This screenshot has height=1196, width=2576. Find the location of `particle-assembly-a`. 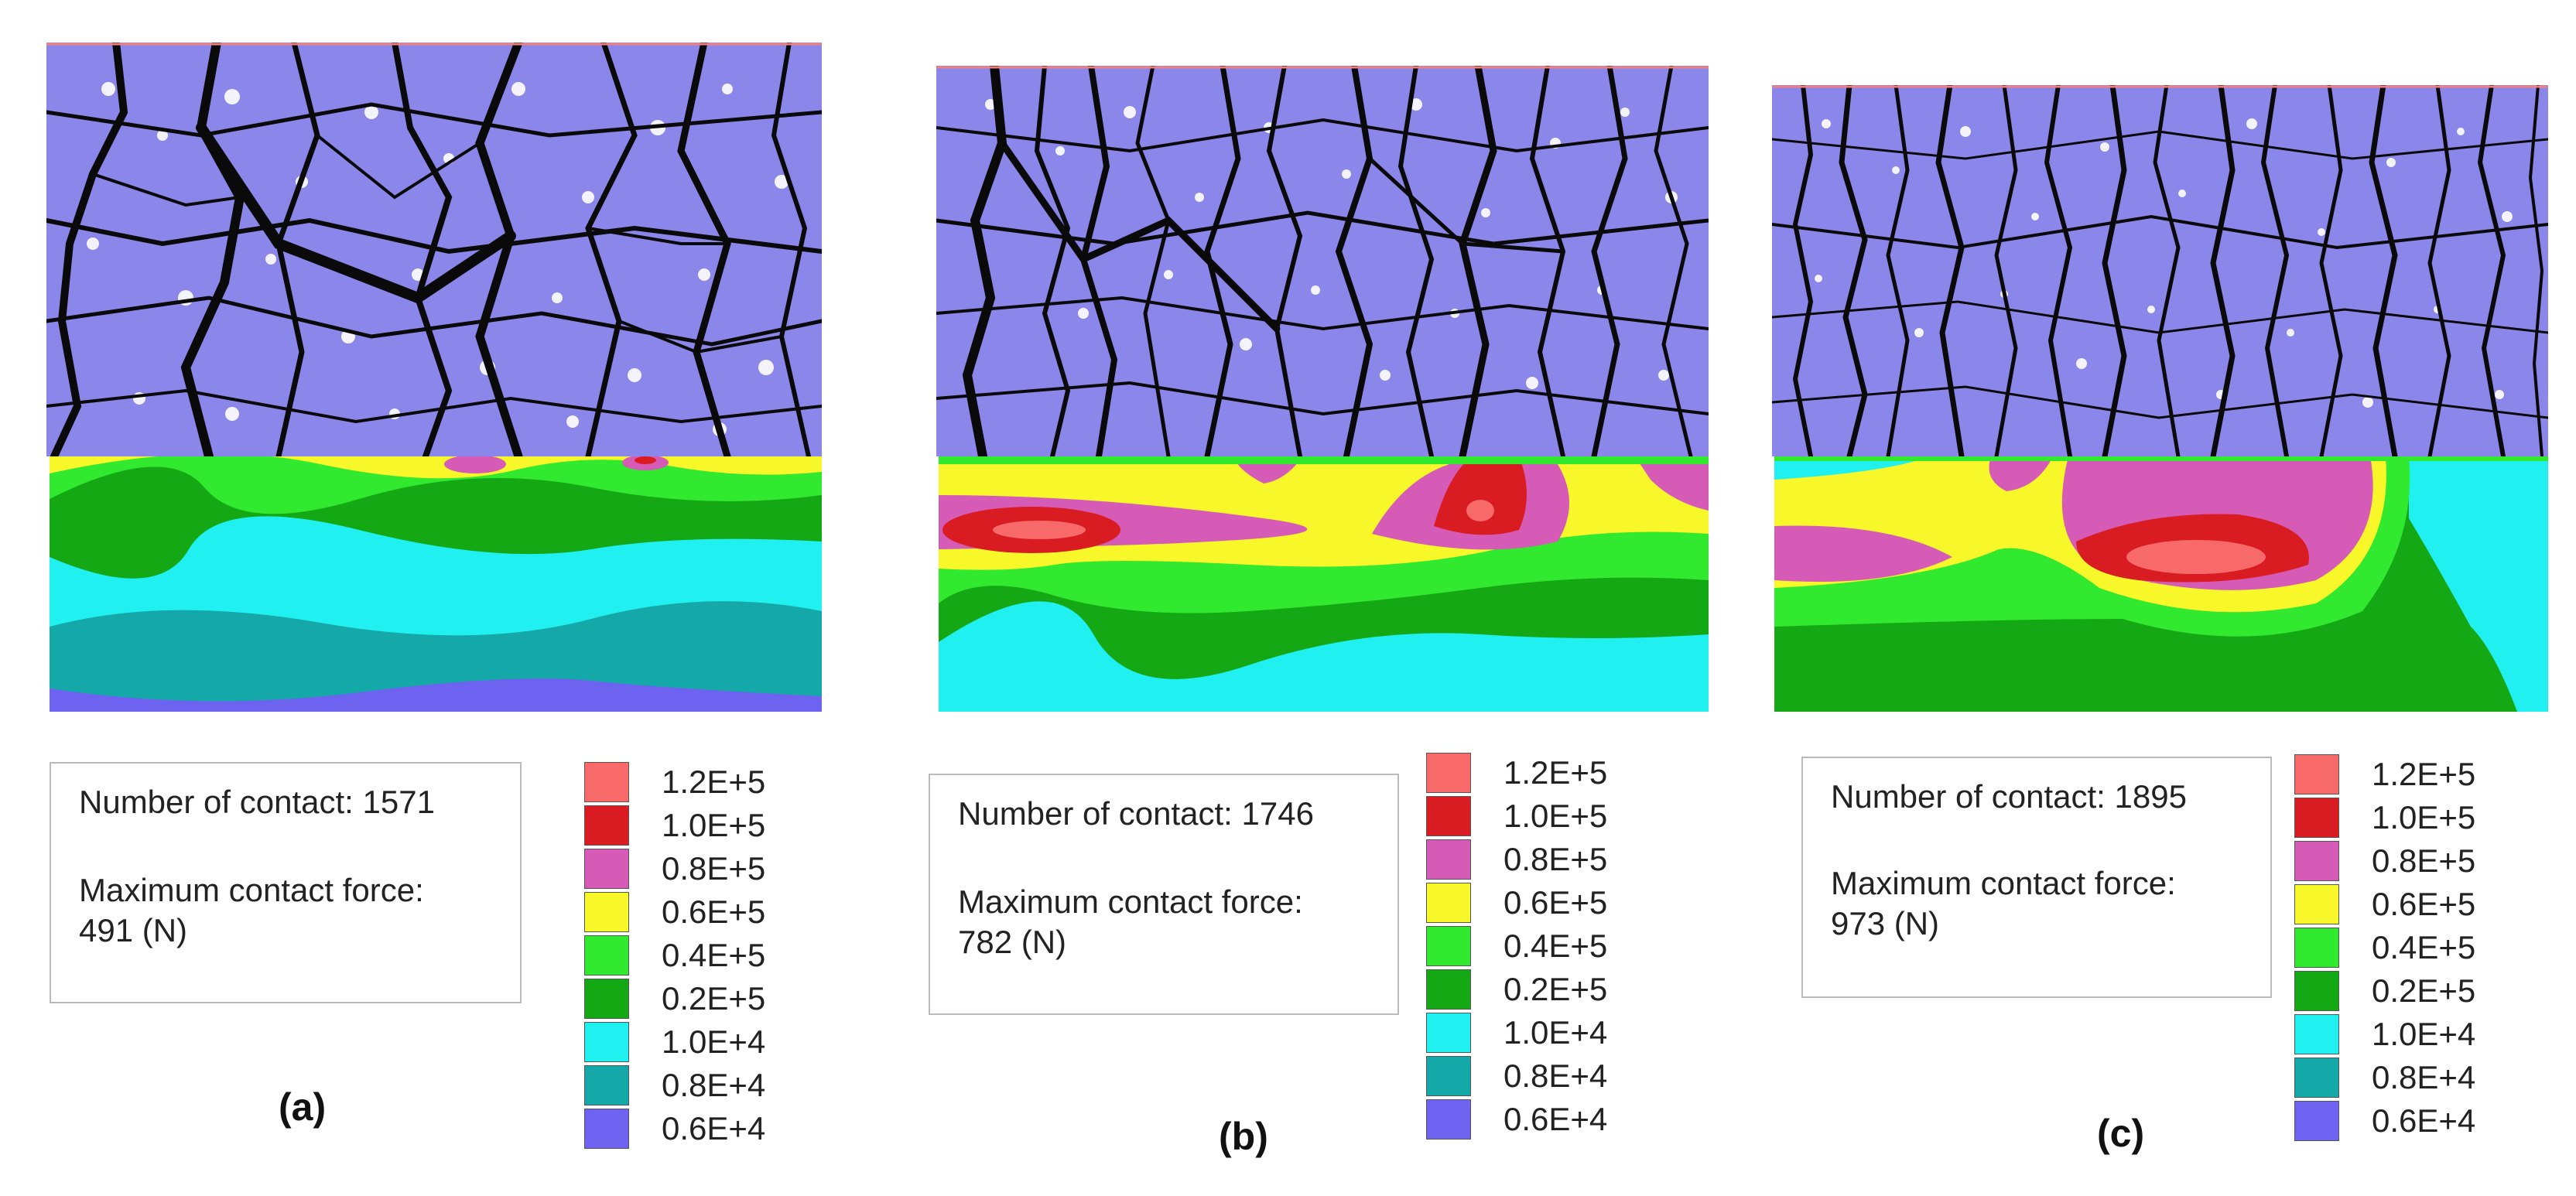

particle-assembly-a is located at coordinates (434, 249).